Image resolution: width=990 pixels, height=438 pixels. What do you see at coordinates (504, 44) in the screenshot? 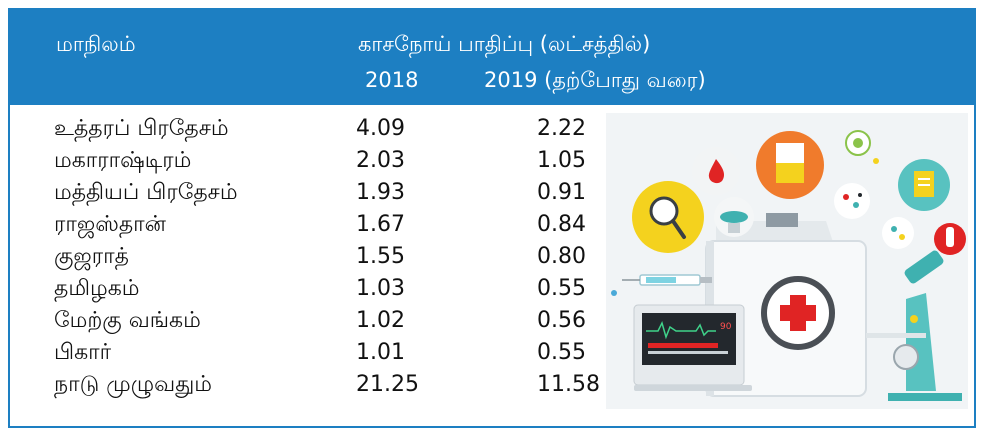
I see `header-title: காசநோய் பாதிப்பு (லட்சத்தில்)` at bounding box center [504, 44].